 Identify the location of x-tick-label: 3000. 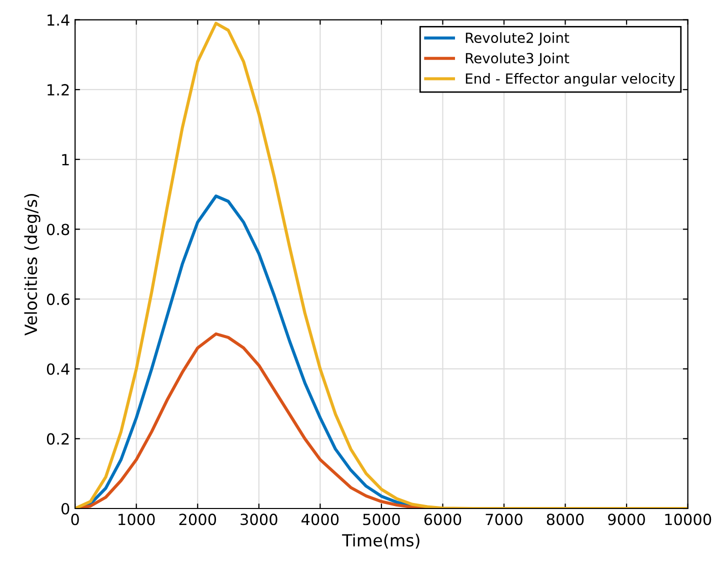
(259, 520).